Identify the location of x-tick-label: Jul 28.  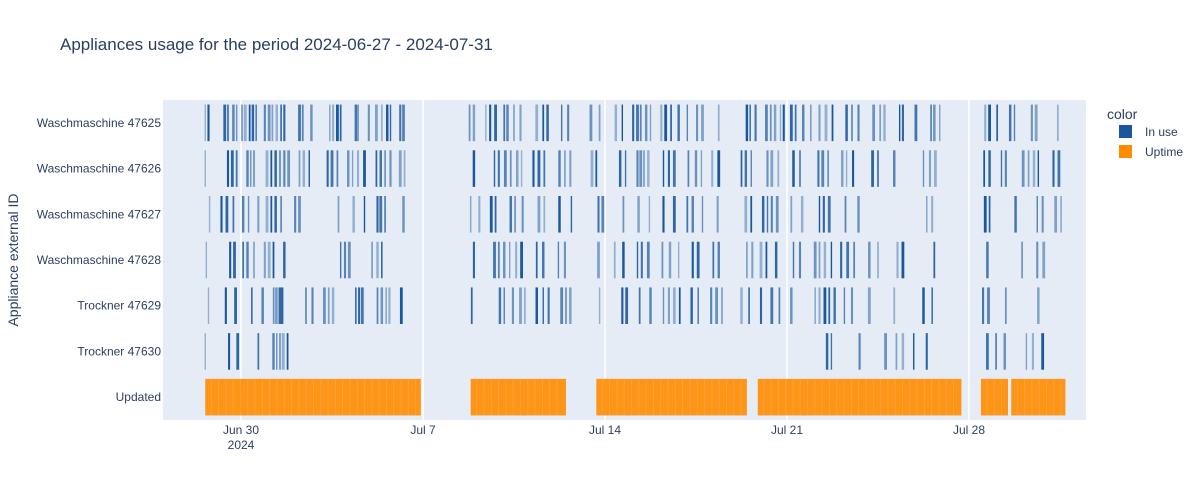
(969, 430).